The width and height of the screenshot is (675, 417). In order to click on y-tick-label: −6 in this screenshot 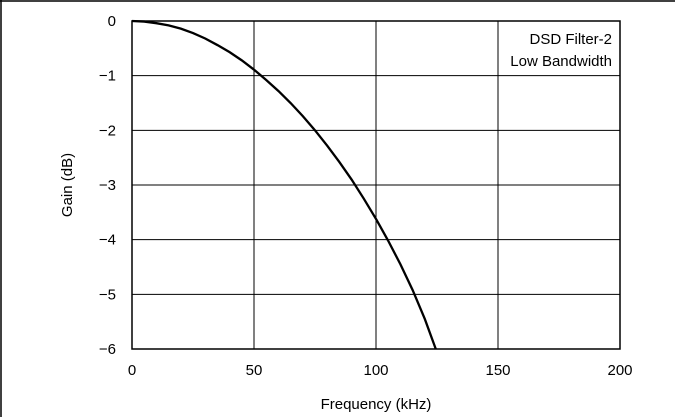, I will do `click(107, 349)`.